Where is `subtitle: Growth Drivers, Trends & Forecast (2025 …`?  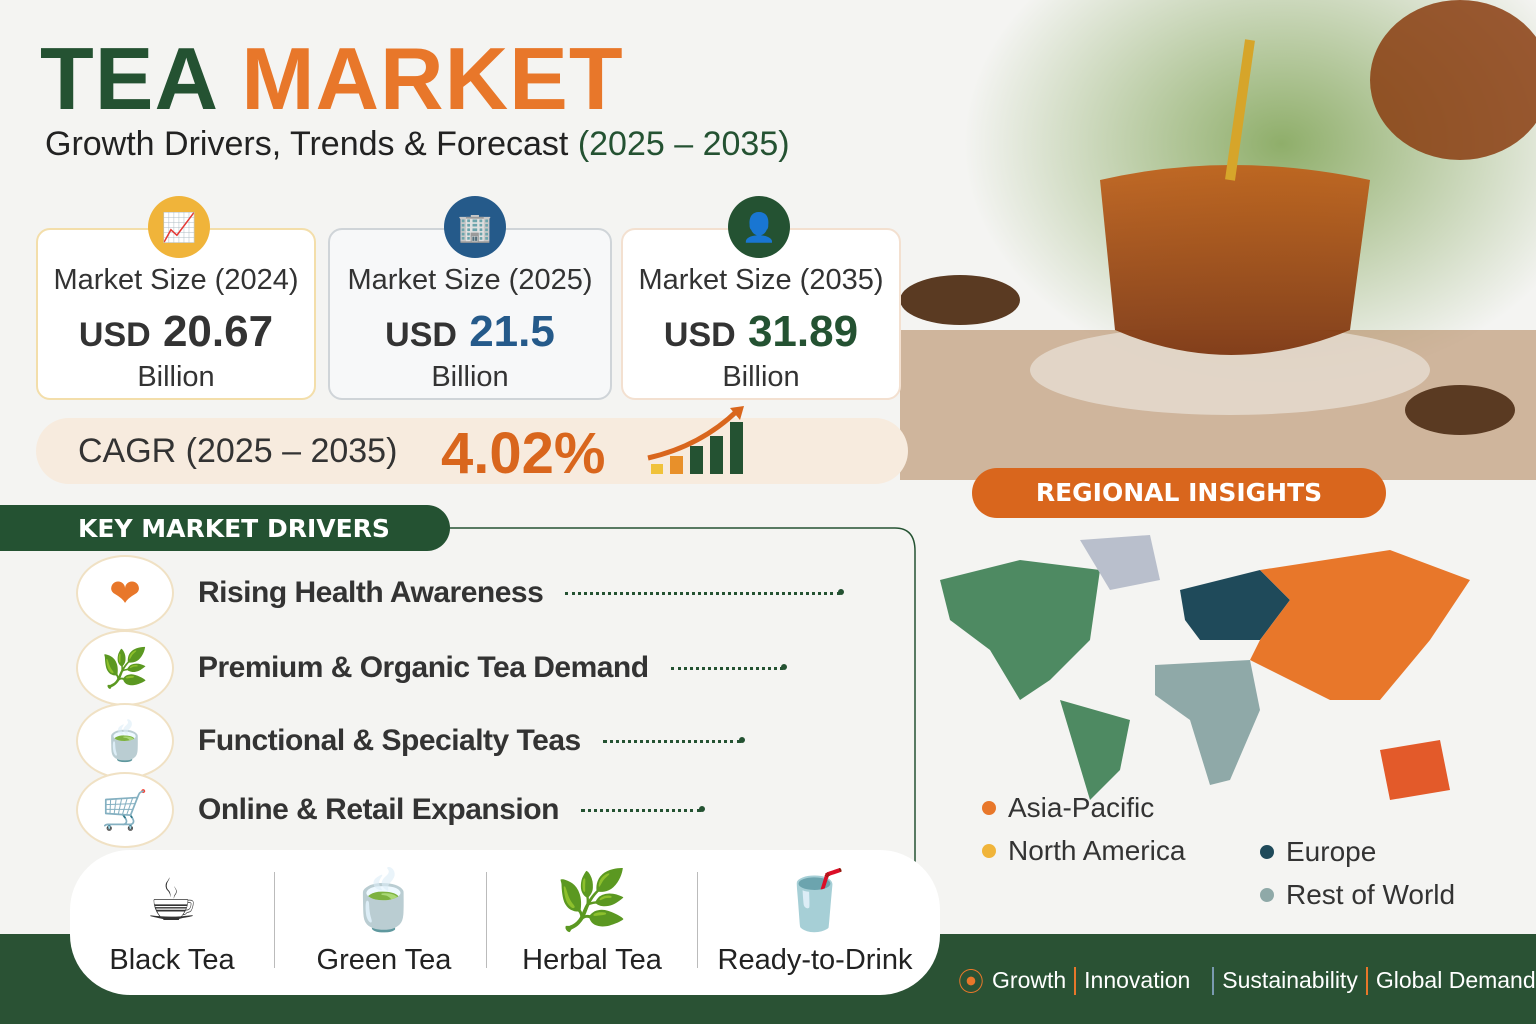
subtitle: Growth Drivers, Trends & Forecast (2025 … is located at coordinates (417, 144).